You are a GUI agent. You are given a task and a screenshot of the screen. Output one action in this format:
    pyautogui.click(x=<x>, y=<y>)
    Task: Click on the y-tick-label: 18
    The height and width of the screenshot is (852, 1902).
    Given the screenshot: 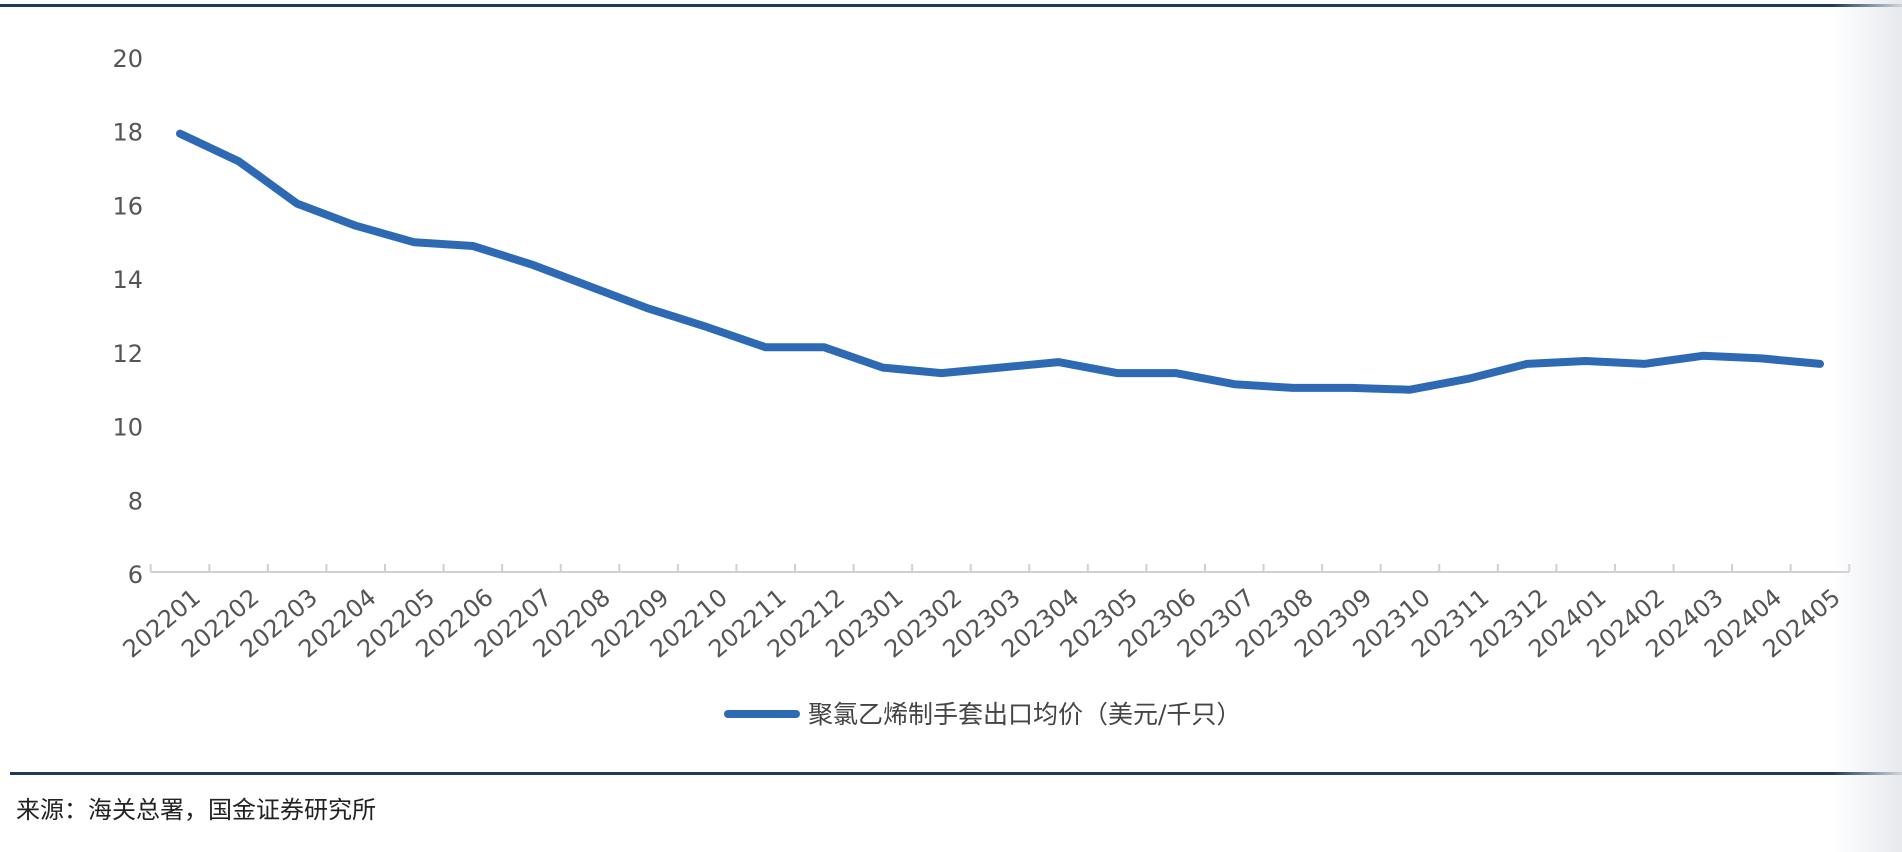 What is the action you would take?
    pyautogui.click(x=127, y=133)
    